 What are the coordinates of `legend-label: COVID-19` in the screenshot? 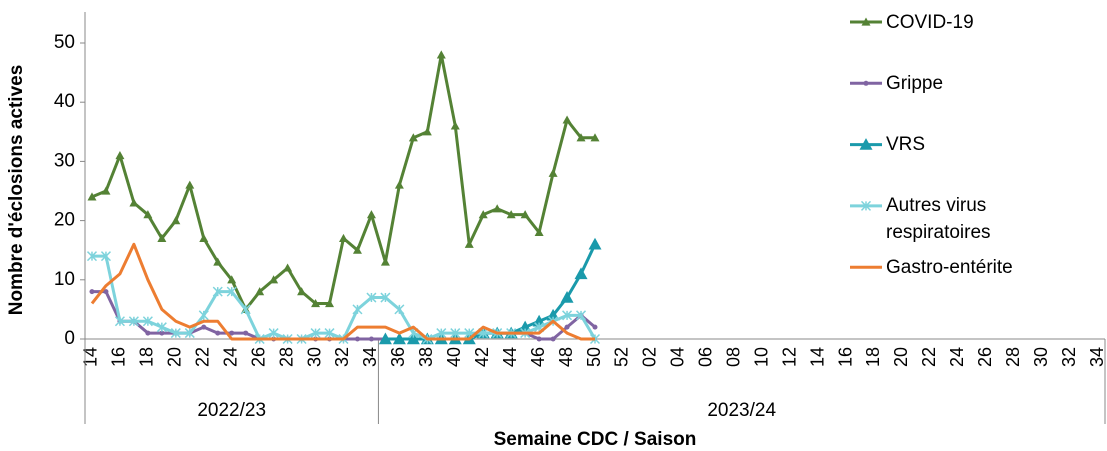 It's located at (930, 22).